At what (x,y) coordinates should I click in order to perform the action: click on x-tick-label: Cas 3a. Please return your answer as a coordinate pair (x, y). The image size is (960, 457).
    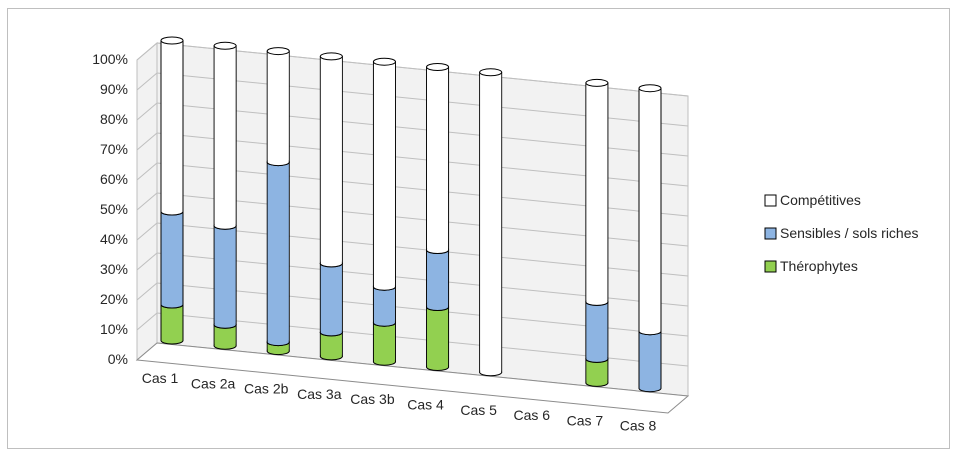
    Looking at the image, I should click on (319, 394).